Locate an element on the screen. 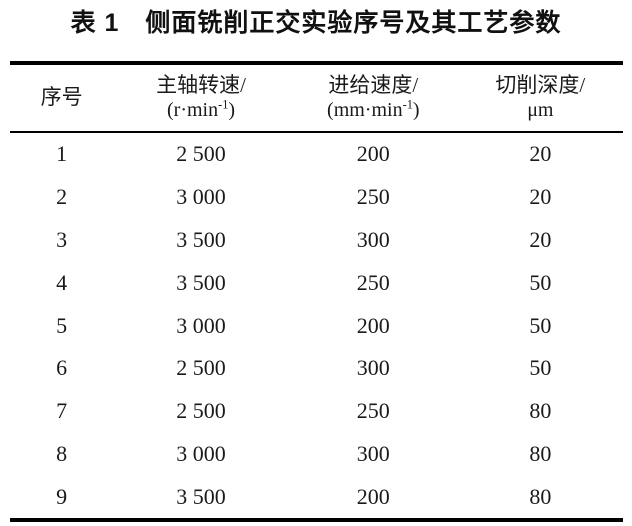 This screenshot has height=526, width=632. serial-cell: 6 is located at coordinates (62, 368).